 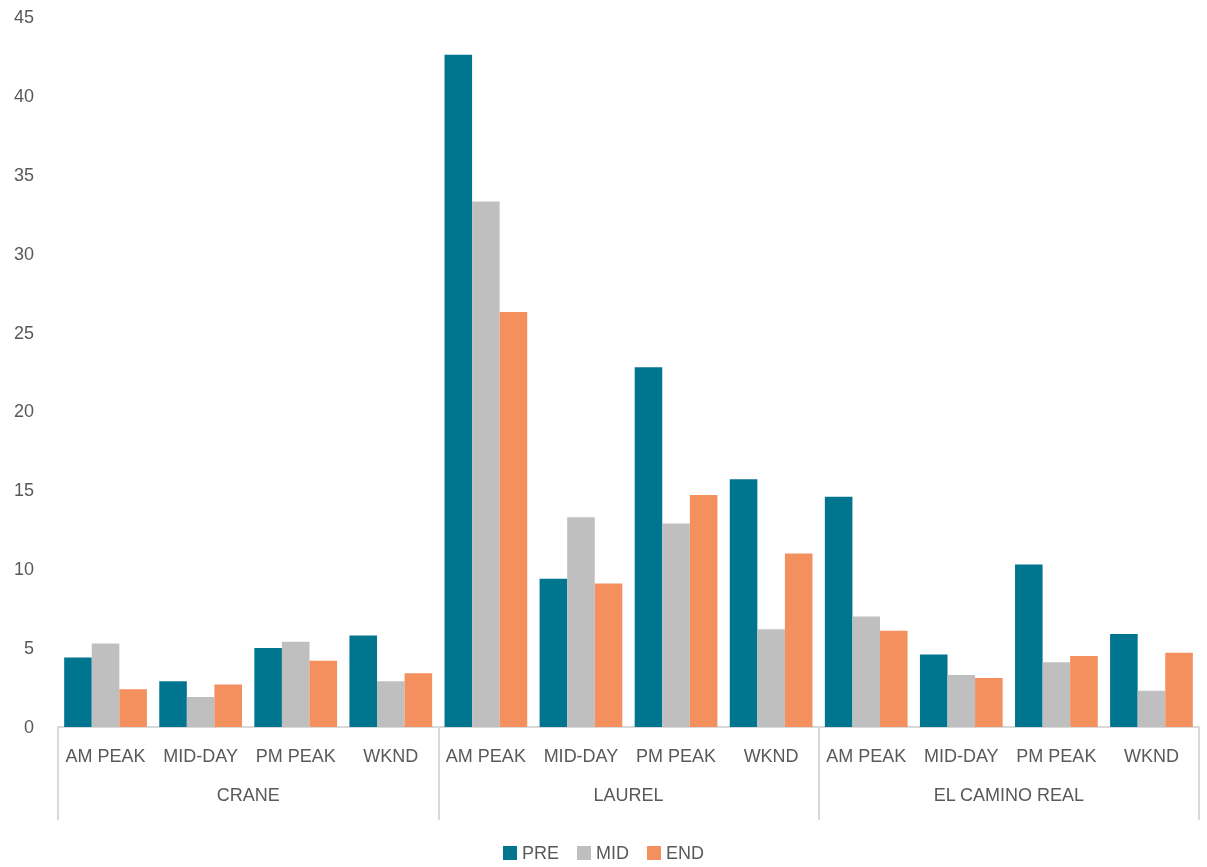 What do you see at coordinates (23, 253) in the screenshot?
I see `y-tick-label: 30` at bounding box center [23, 253].